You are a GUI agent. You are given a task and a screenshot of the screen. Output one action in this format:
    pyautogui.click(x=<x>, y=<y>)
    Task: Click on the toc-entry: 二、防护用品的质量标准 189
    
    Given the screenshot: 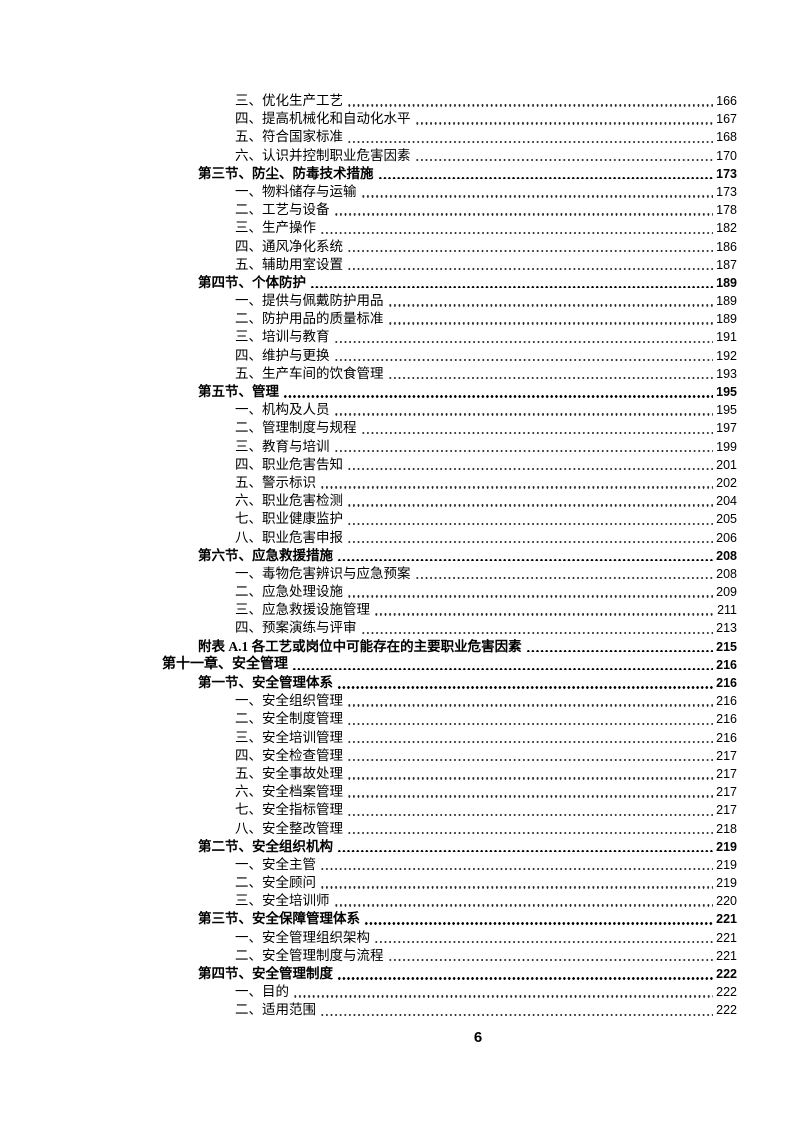 What is the action you would take?
    pyautogui.click(x=368, y=319)
    